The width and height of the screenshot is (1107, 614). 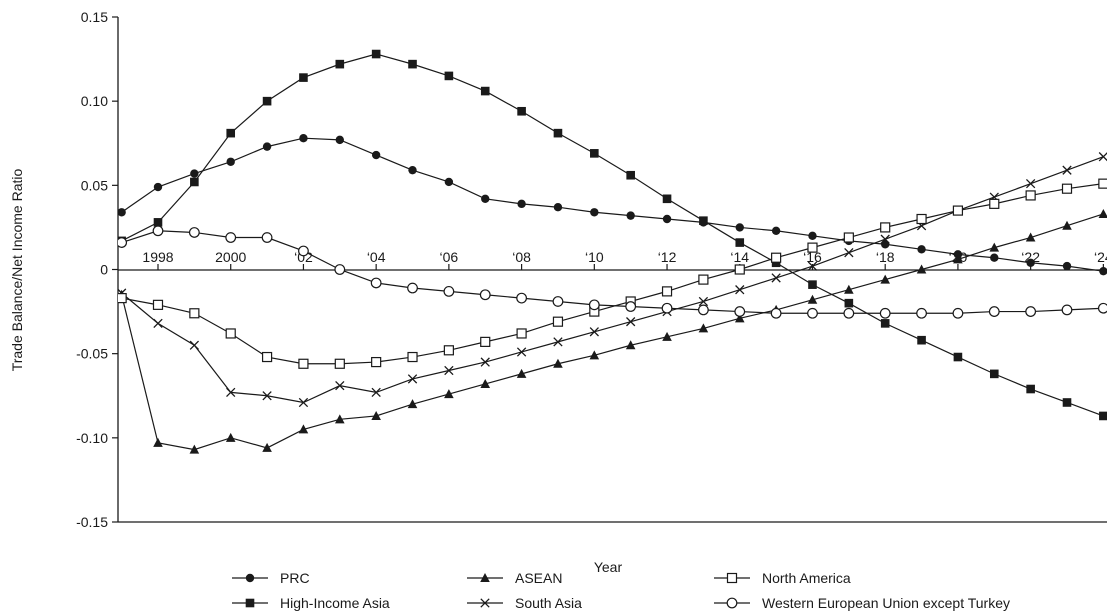 What do you see at coordinates (157, 257) in the screenshot?
I see `x-tick-label: 1998` at bounding box center [157, 257].